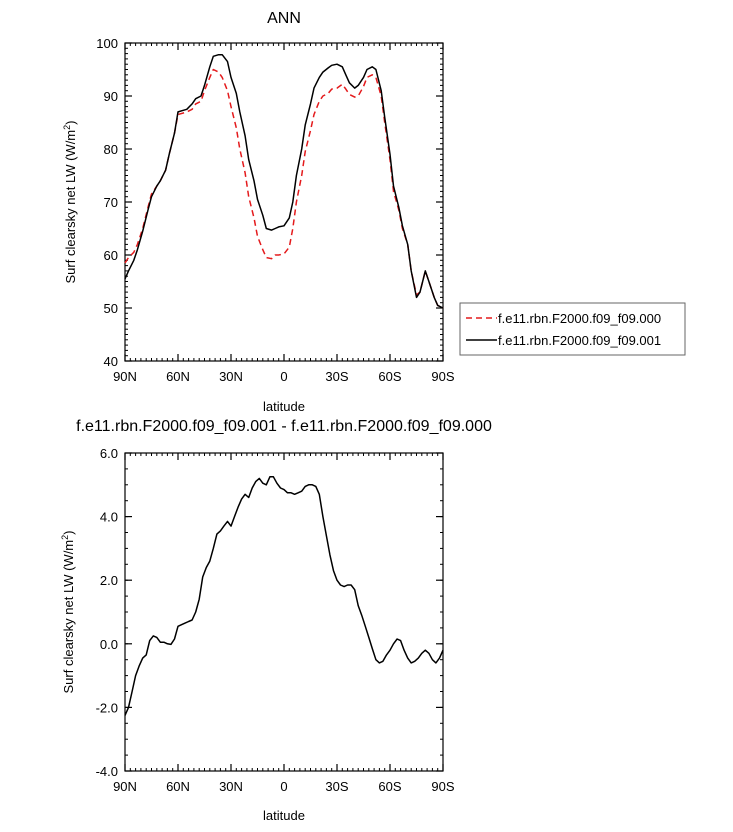 The height and width of the screenshot is (832, 733). What do you see at coordinates (111, 361) in the screenshot?
I see `top-y-tick-label: 40` at bounding box center [111, 361].